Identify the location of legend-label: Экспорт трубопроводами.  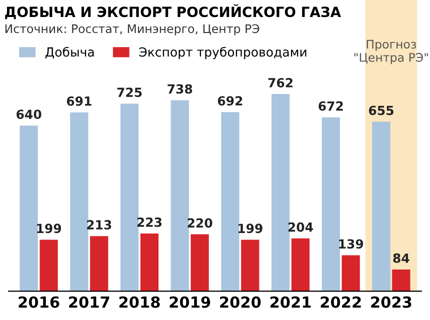
(222, 53).